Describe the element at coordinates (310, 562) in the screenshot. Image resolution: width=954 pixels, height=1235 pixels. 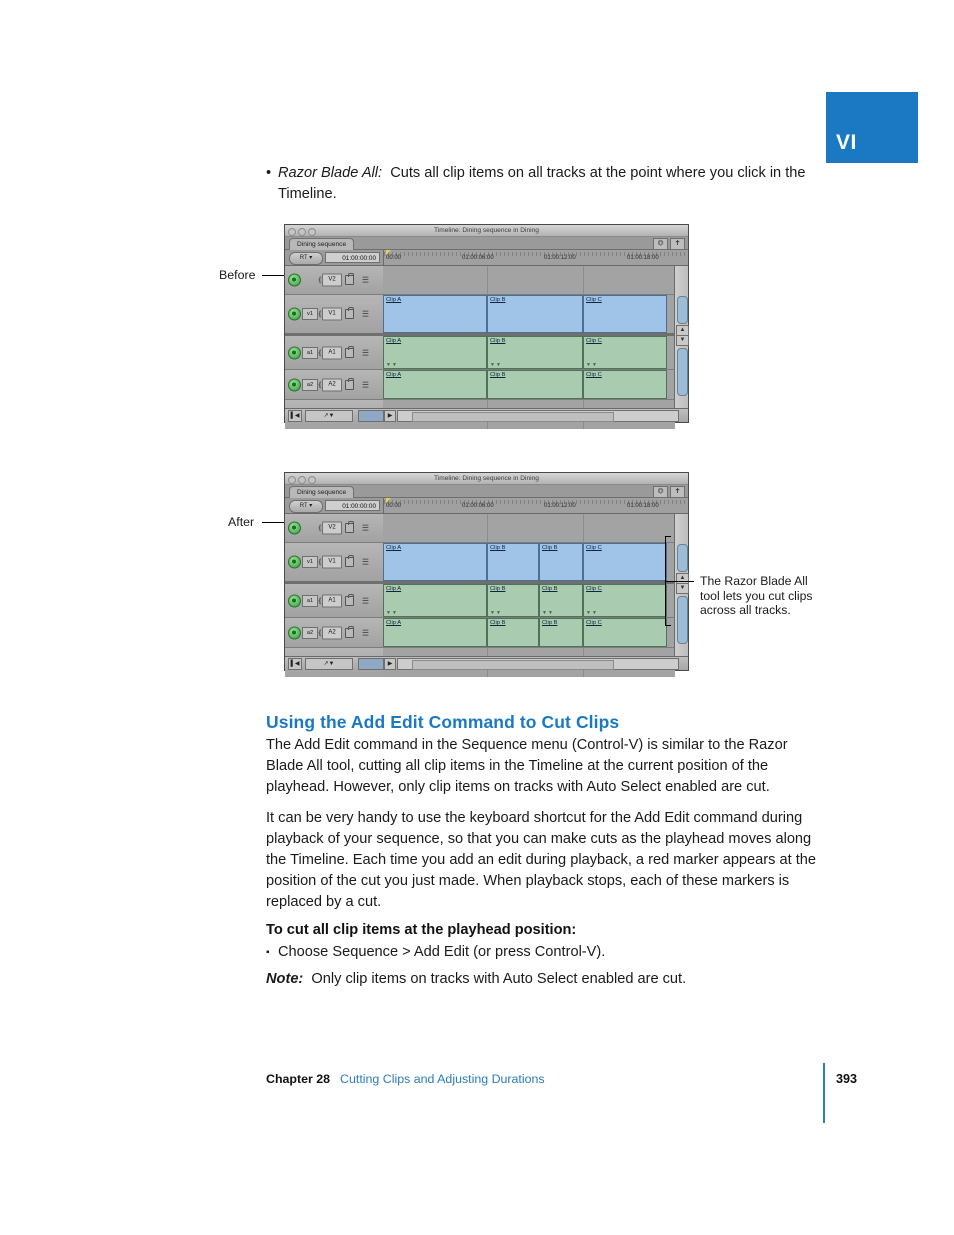
I see `source-v1: v1` at that location.